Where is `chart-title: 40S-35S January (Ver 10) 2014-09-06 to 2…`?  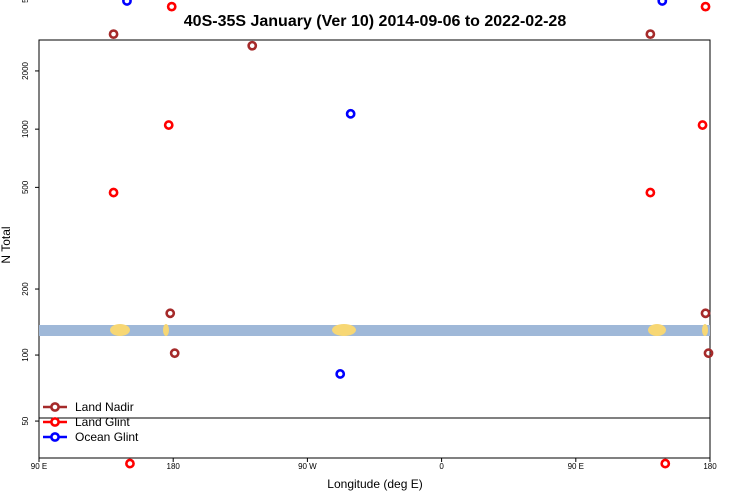
chart-title: 40S-35S January (Ver 10) 2014-09-06 to 2… is located at coordinates (375, 21).